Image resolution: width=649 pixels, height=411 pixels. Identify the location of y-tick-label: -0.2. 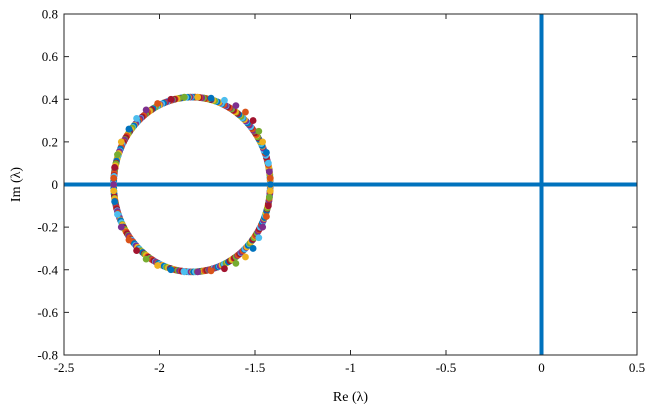
(47, 227).